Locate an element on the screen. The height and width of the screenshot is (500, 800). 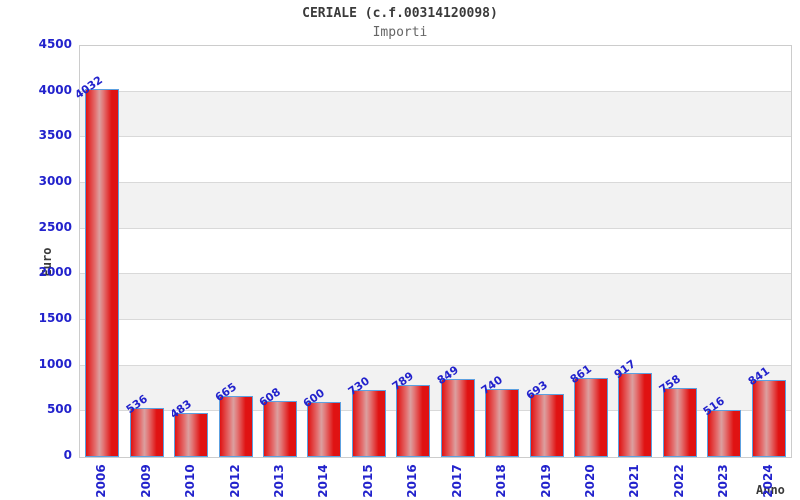
bar-2018 is located at coordinates (502, 423).